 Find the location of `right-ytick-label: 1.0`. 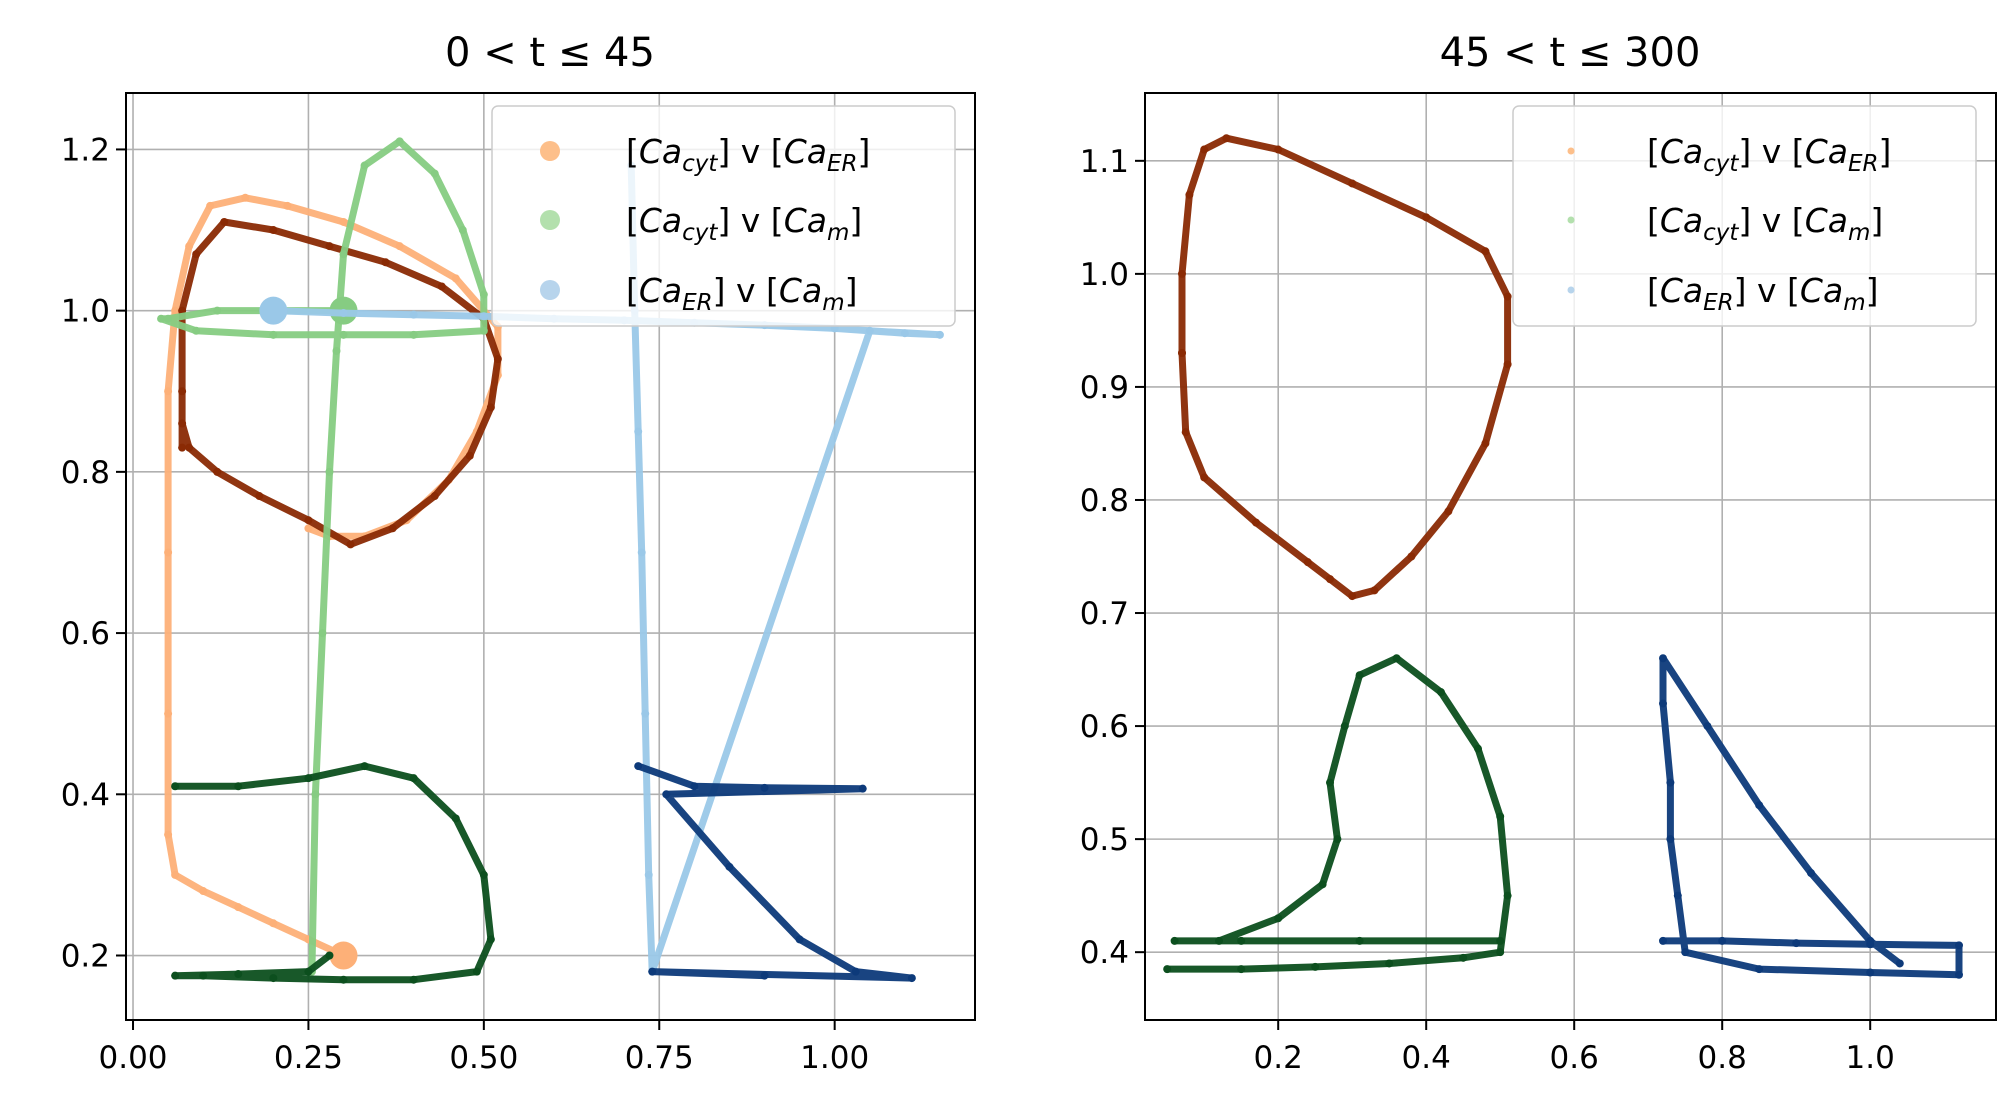

right-ytick-label: 1.0 is located at coordinates (1104, 275).